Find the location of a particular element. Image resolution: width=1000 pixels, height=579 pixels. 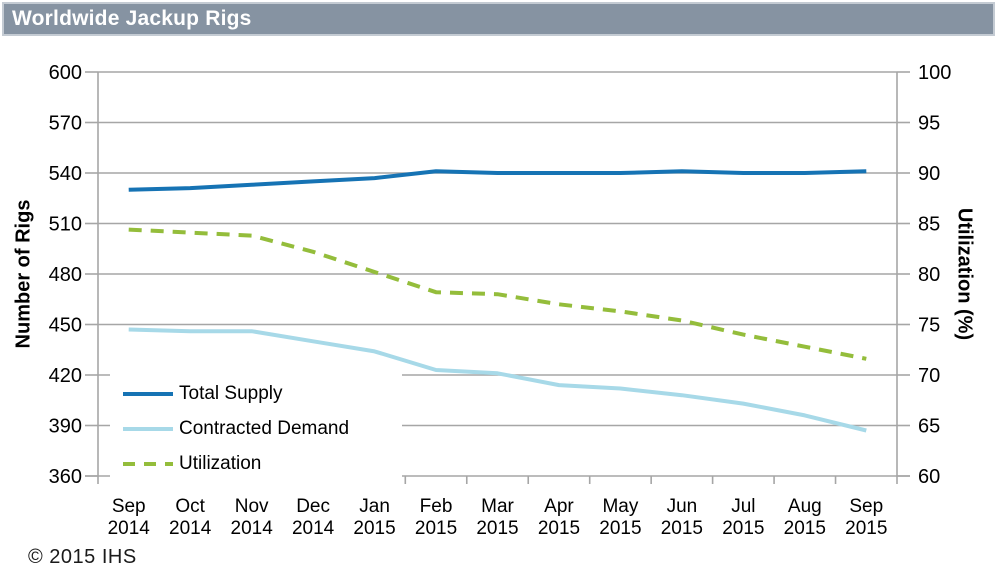

x-axis-label: Jan 2015 is located at coordinates (374, 517).